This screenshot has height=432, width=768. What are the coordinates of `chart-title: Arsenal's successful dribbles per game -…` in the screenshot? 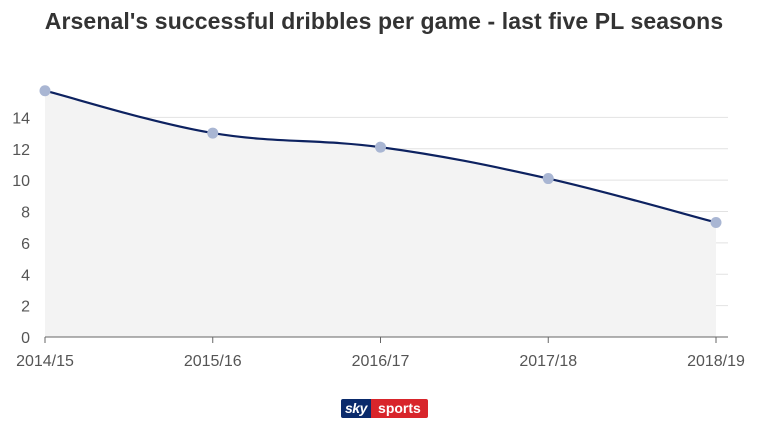 It's located at (384, 21).